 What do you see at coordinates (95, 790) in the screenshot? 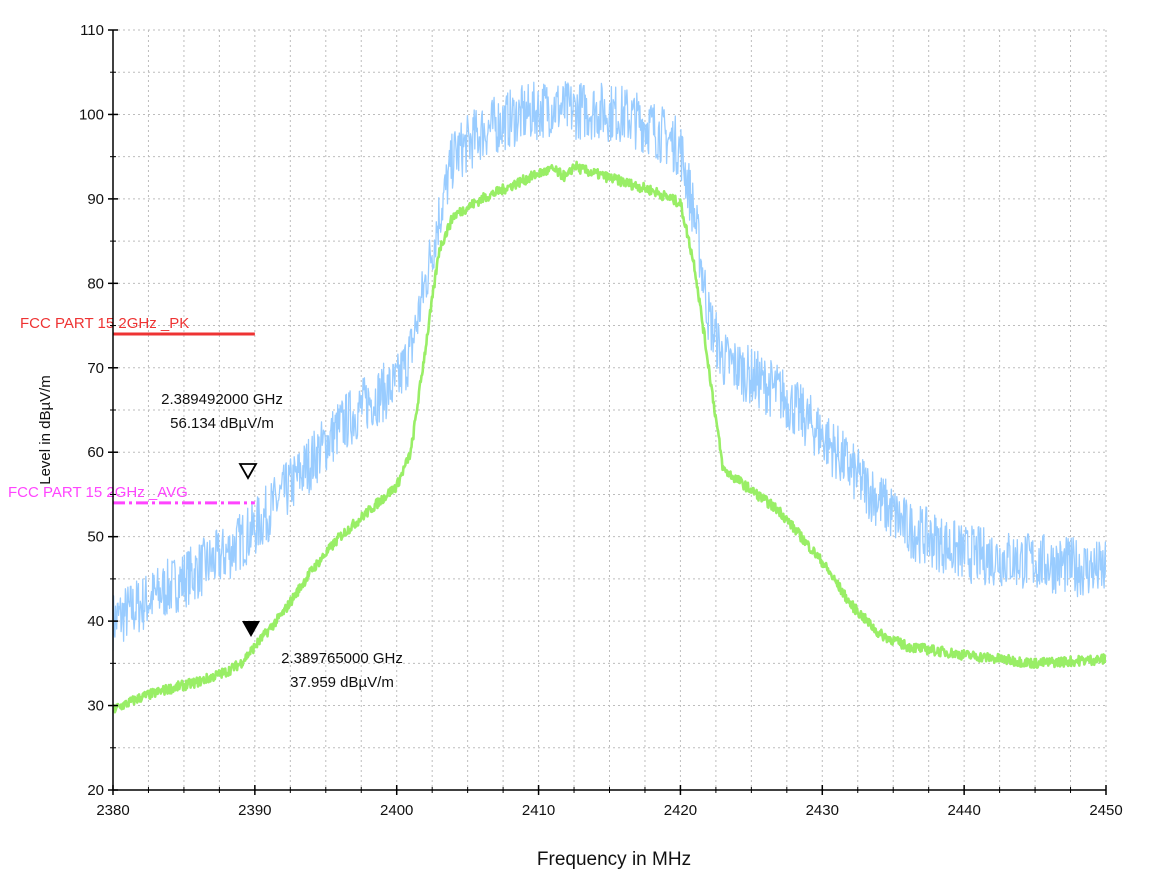
I see `y-tick-label: 20` at bounding box center [95, 790].